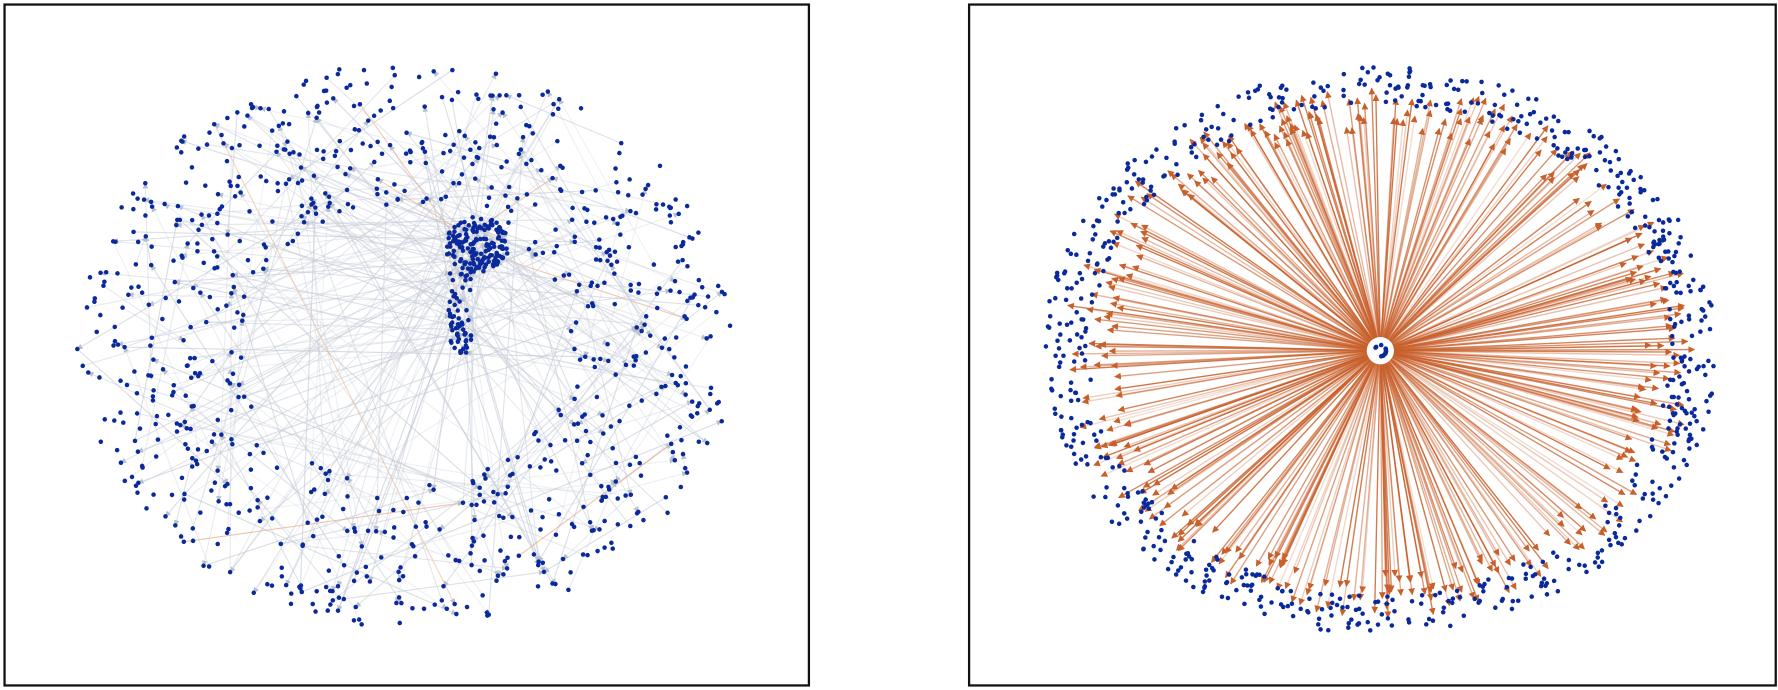  Describe the element at coordinates (1380, 351) in the screenshot. I see `hub-ring` at that location.